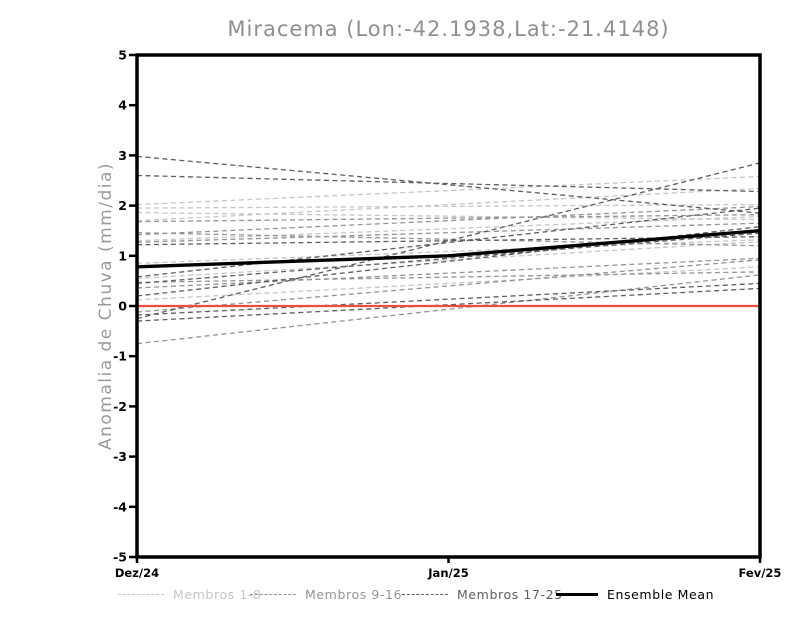 The width and height of the screenshot is (800, 618). Describe the element at coordinates (122, 105) in the screenshot. I see `y-tick-label: 4` at that location.